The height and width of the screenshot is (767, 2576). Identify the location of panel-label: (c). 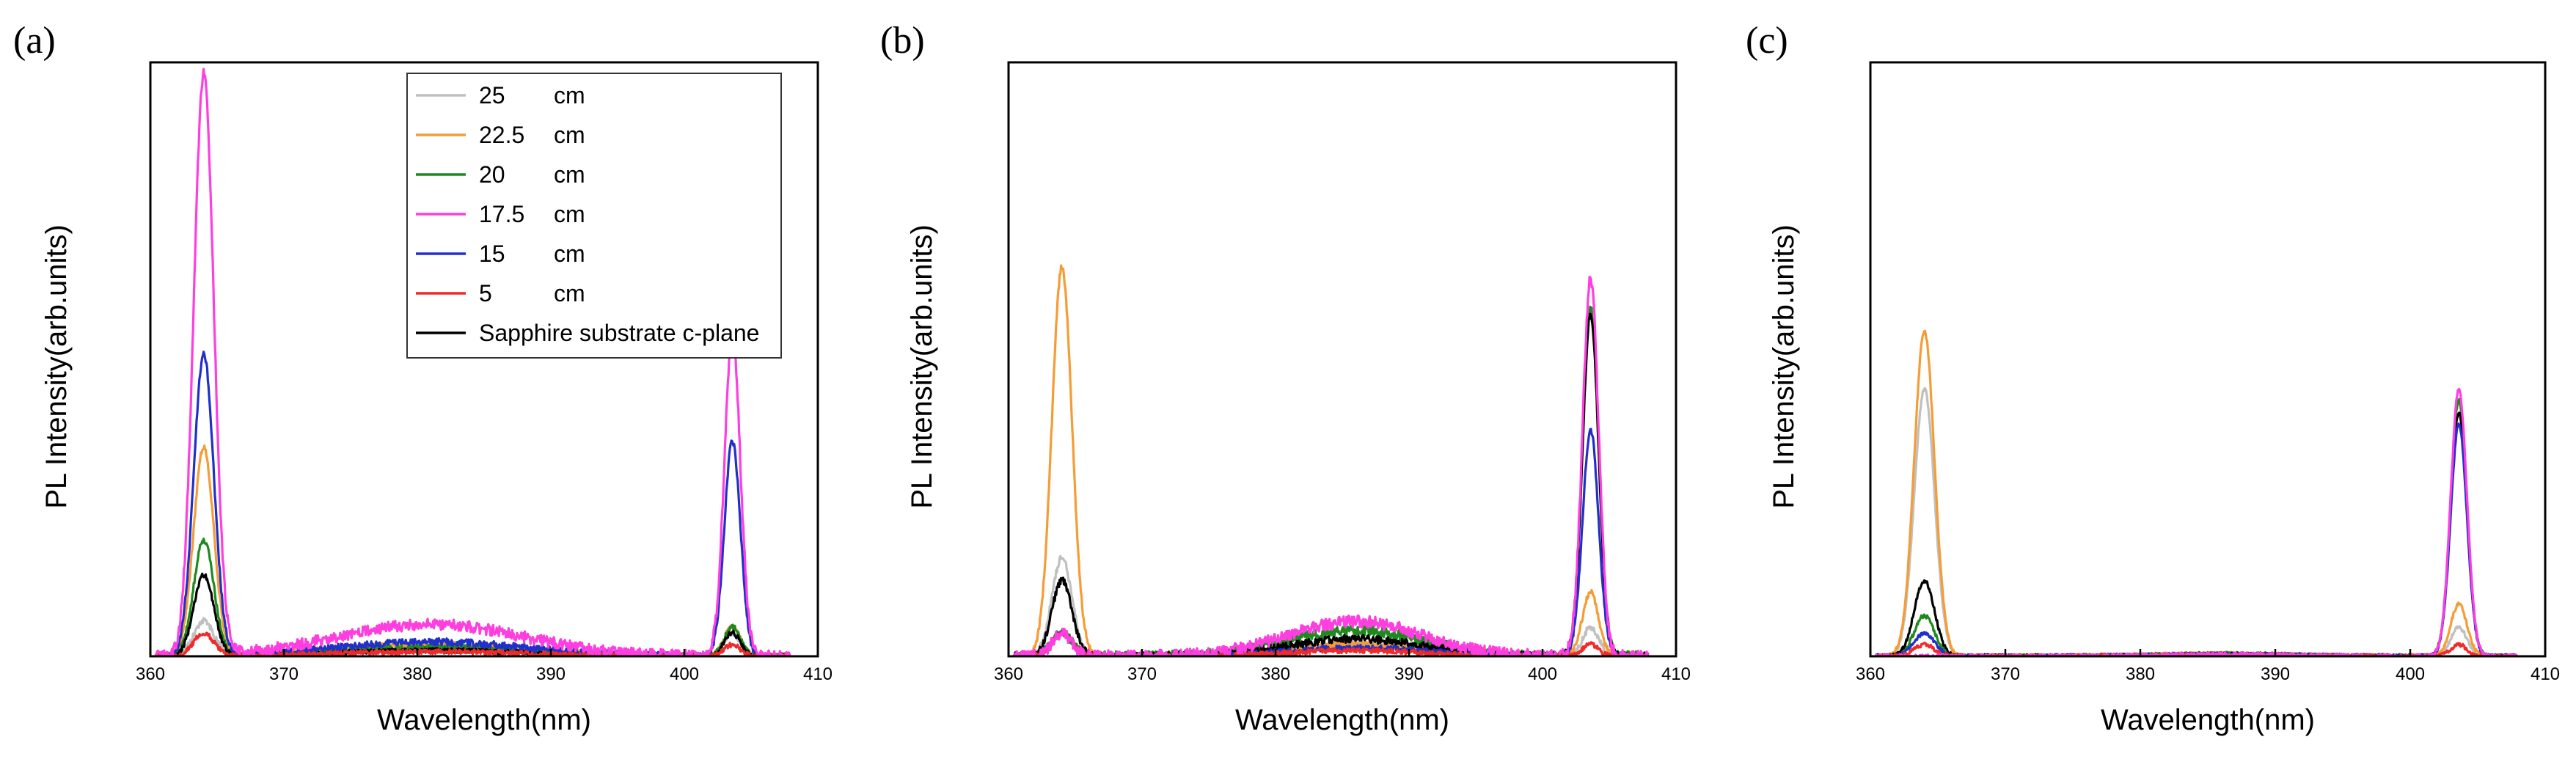
(1767, 41).